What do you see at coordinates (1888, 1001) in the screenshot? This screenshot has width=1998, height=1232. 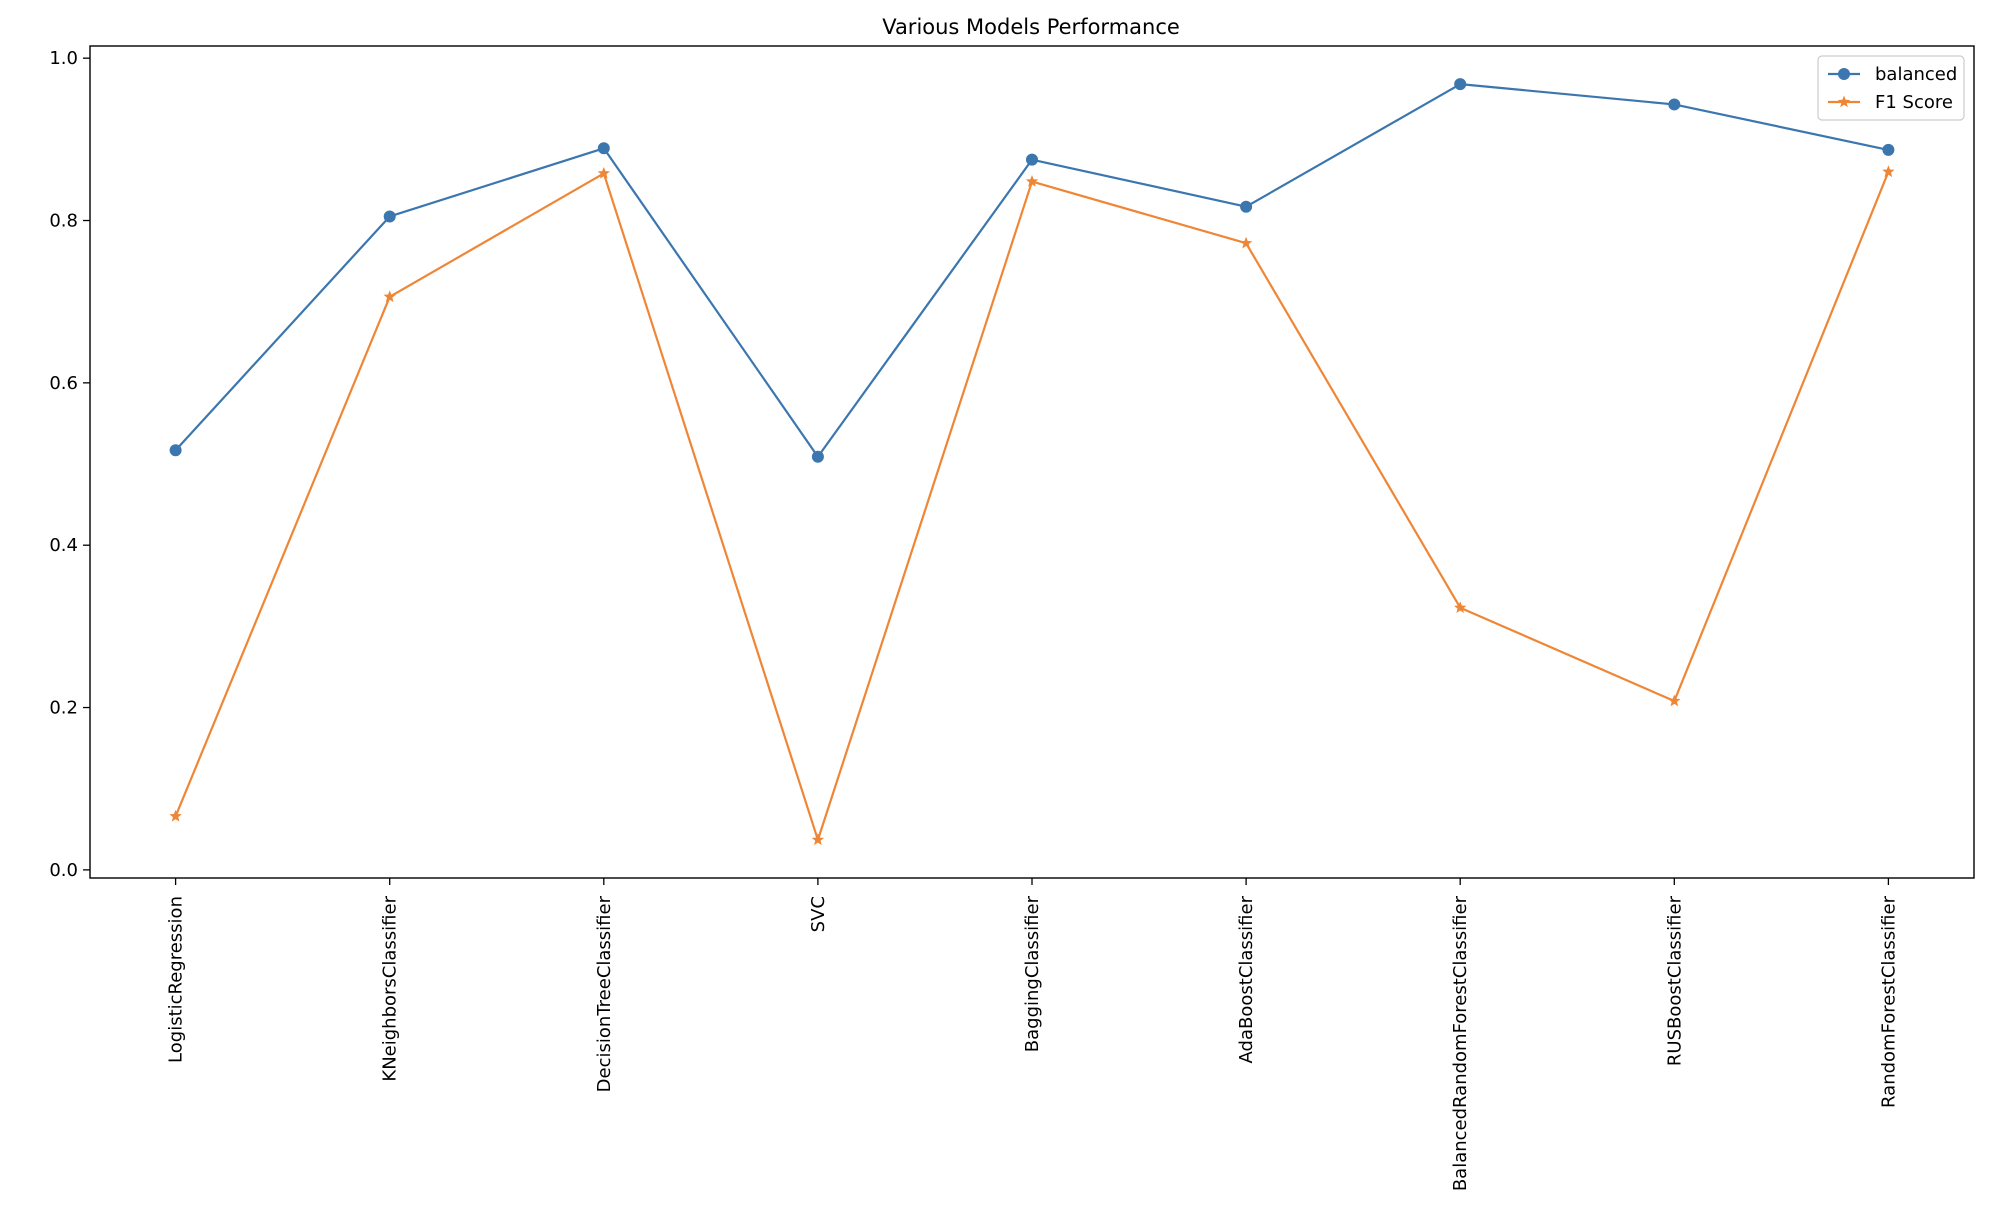 I see `x-tick-label: RandomForestClassifier` at bounding box center [1888, 1001].